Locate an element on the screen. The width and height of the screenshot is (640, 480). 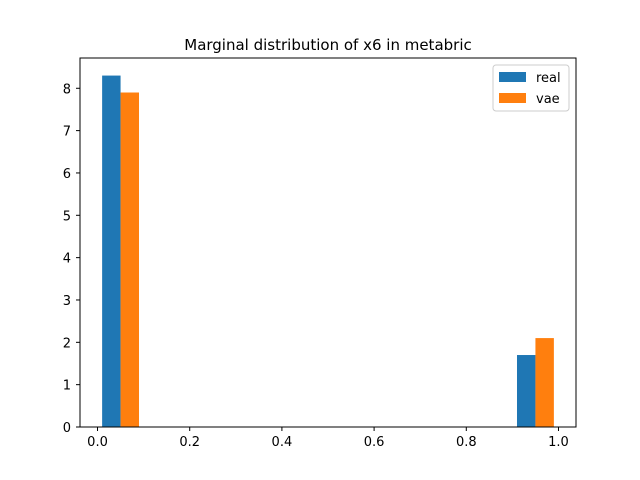
y-tick-label: 0 is located at coordinates (67, 428).